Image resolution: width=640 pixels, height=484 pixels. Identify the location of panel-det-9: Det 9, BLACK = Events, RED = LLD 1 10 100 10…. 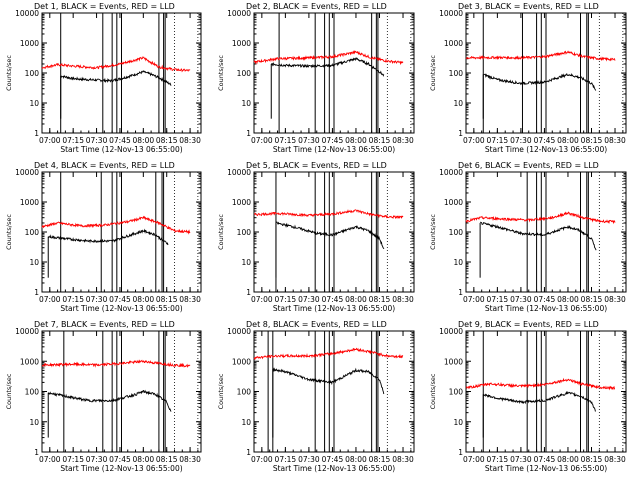
(528, 396).